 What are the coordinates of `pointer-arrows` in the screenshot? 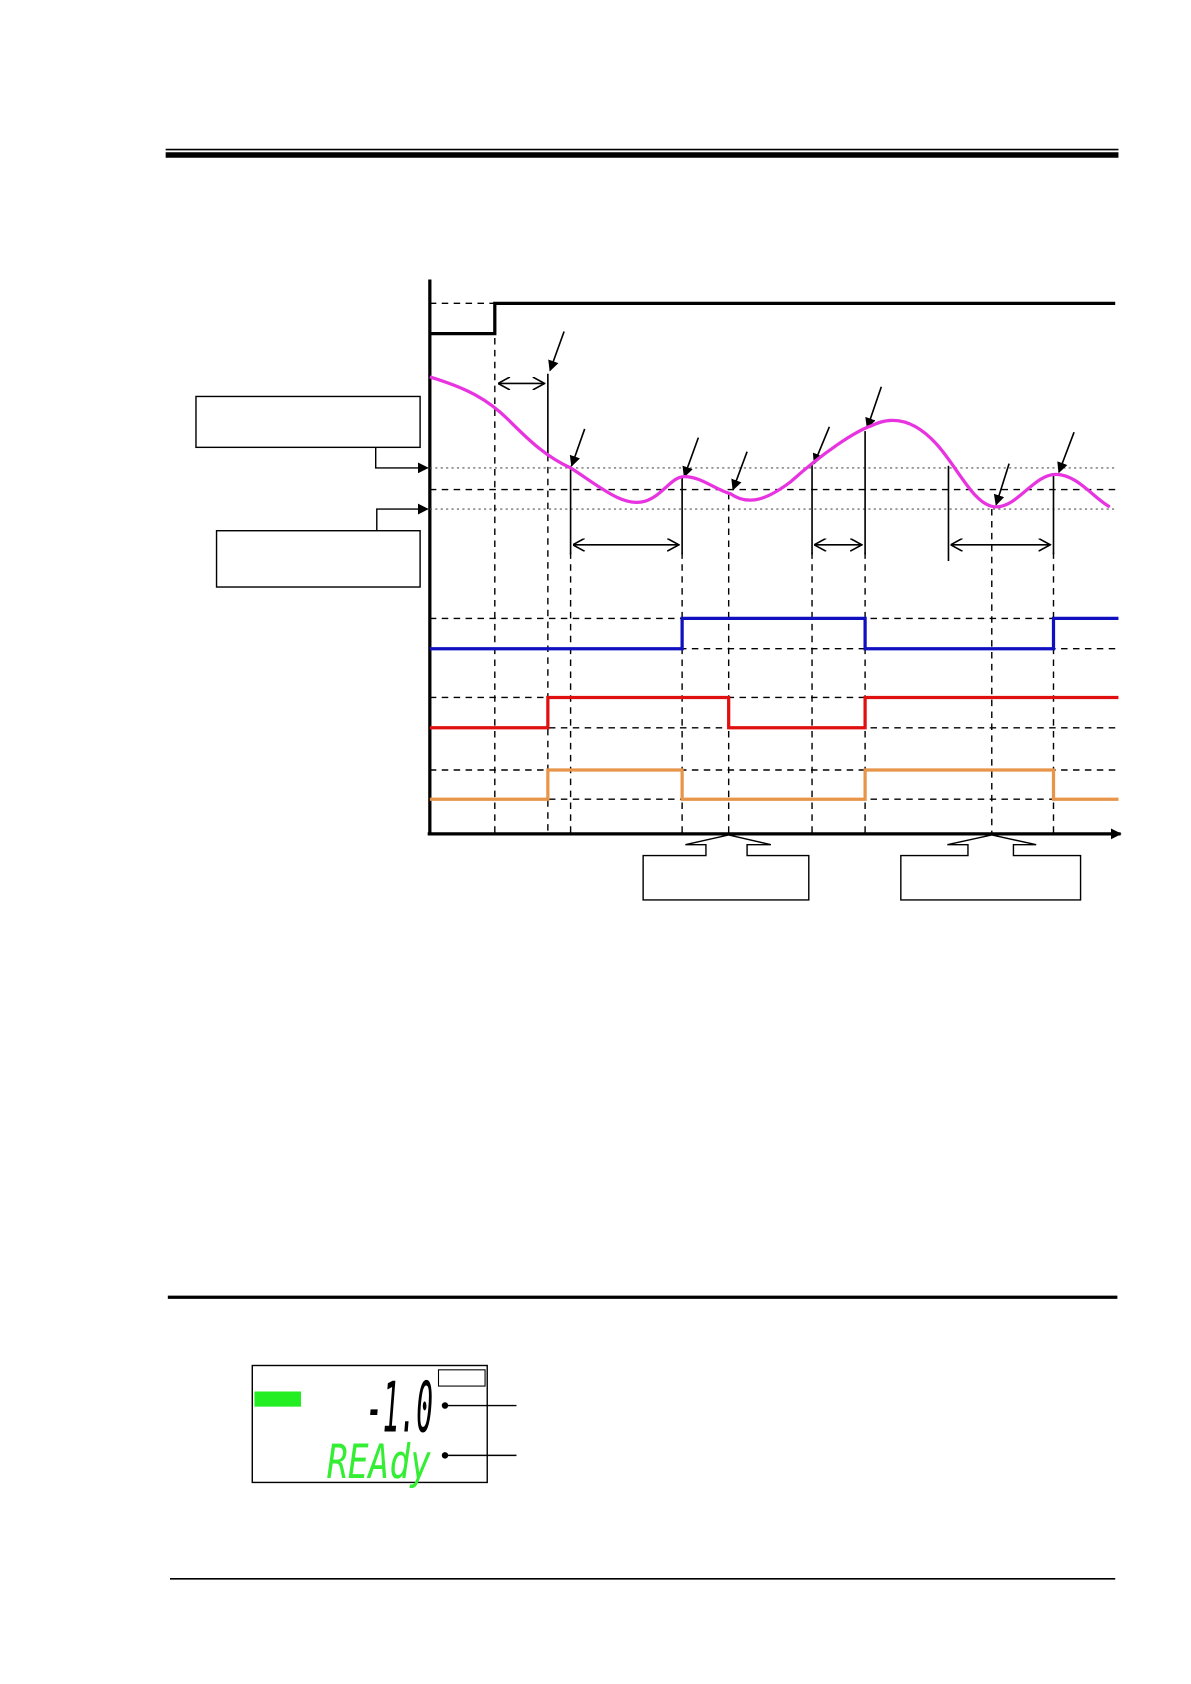 It's located at (811, 418).